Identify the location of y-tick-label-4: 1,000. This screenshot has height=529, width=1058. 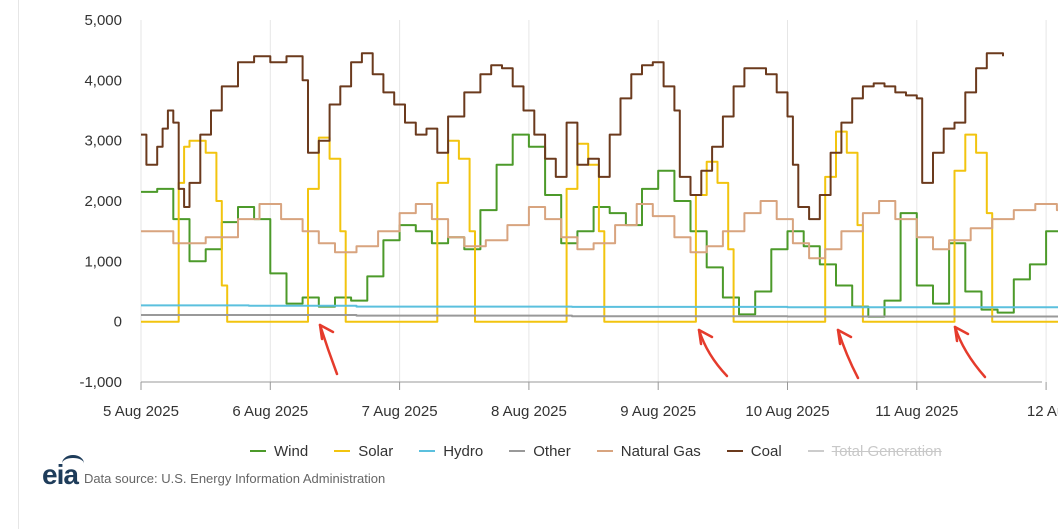
(103, 261).